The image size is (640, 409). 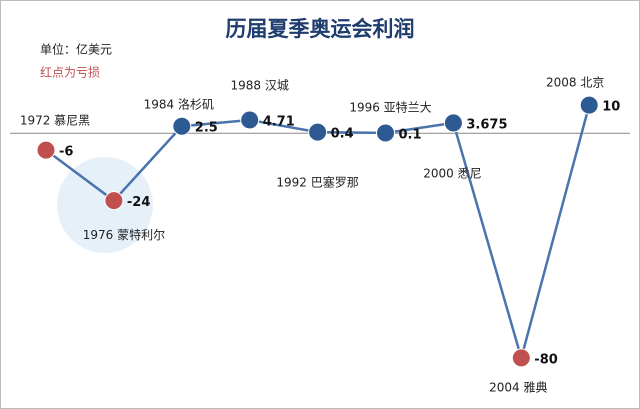 I want to click on value-label: 0.1, so click(x=410, y=134).